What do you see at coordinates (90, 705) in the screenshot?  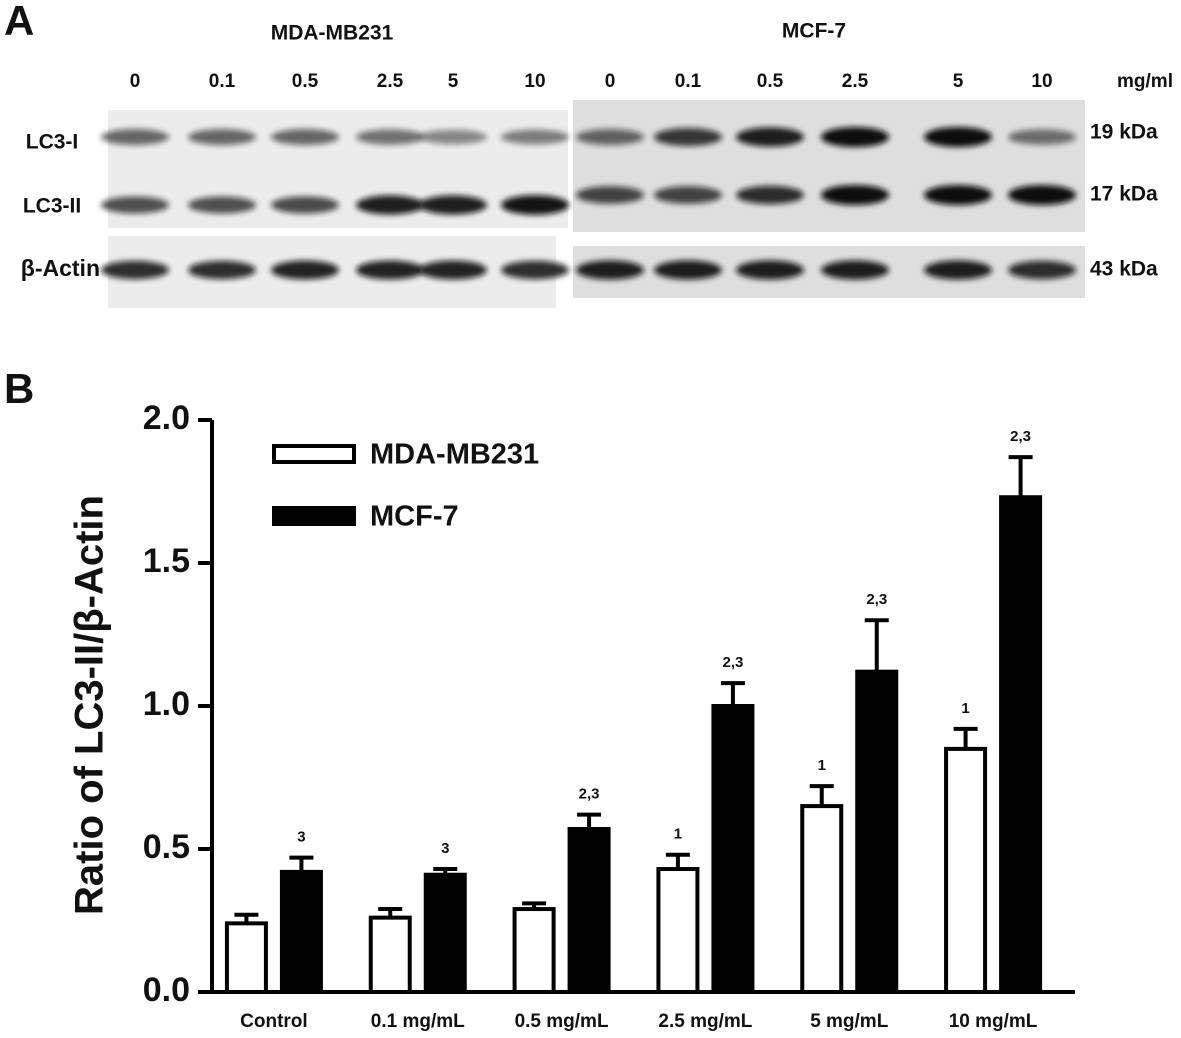 I see `y-axis-label: Ratio of LC3-II/β-Actin` at bounding box center [90, 705].